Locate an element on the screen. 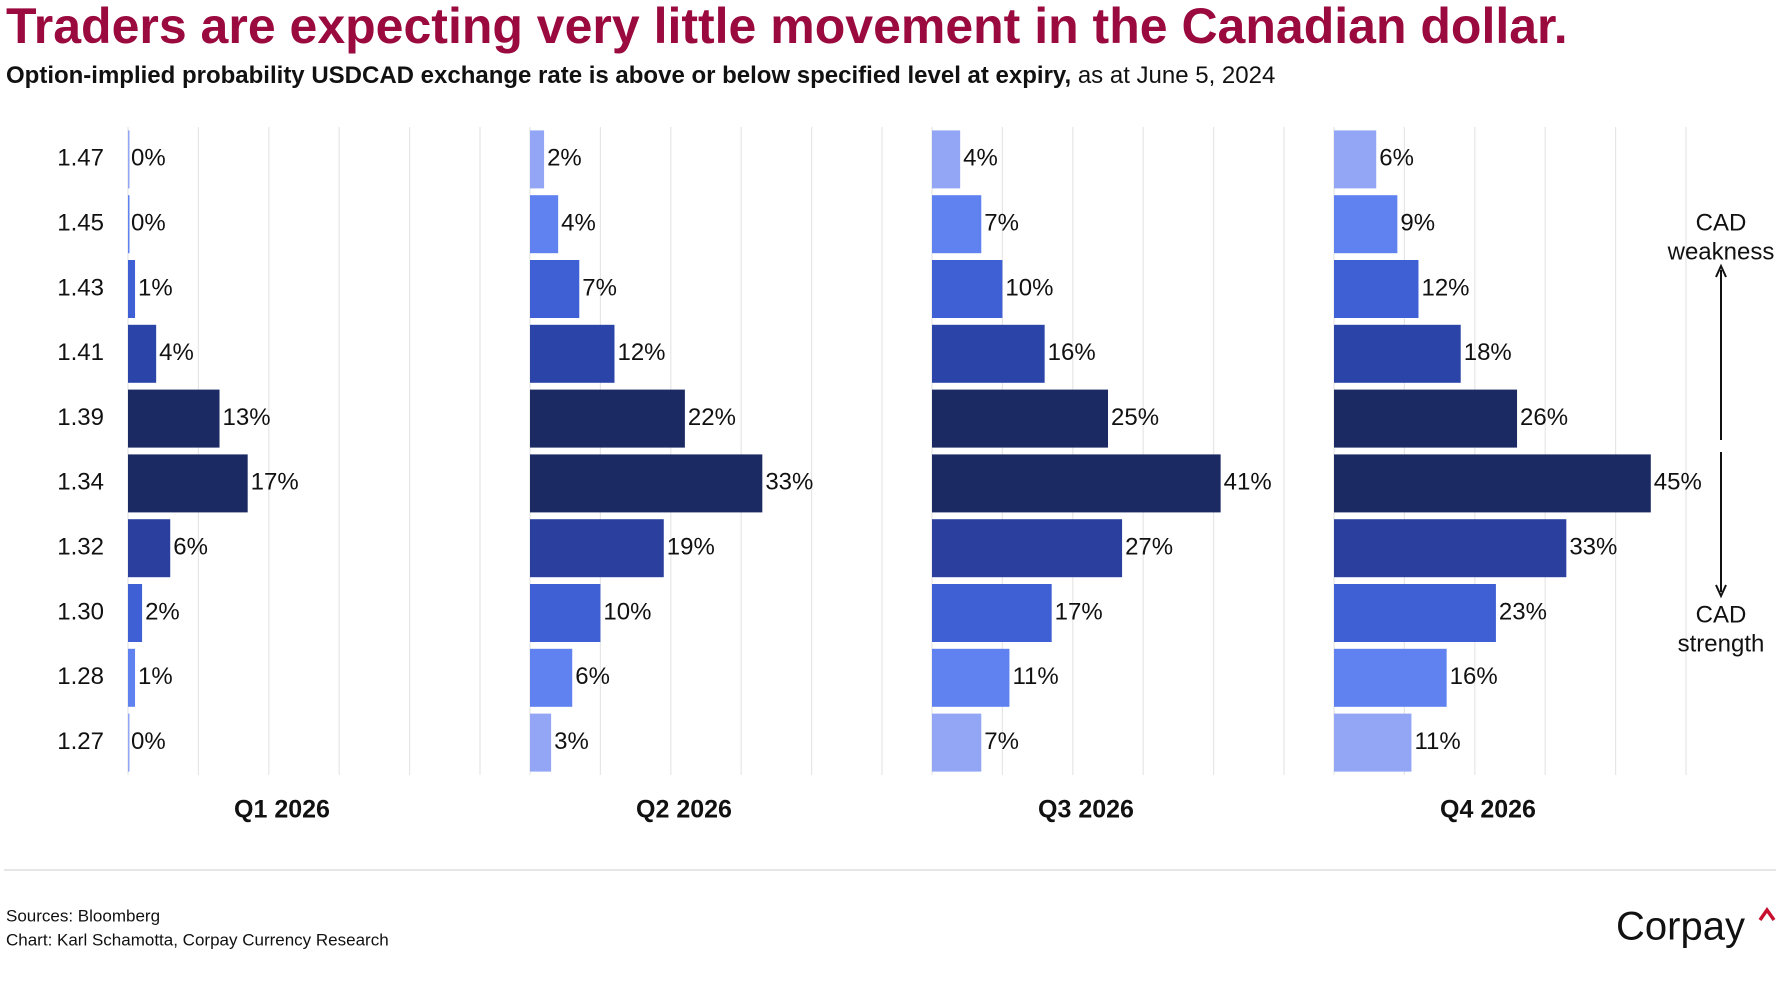  subtitle-date: as at June 5, 2024 is located at coordinates (1176, 75).